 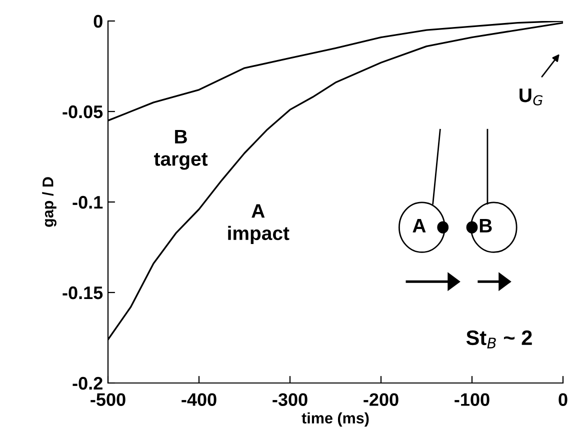 I want to click on x-axis-title: time (ms), so click(x=335, y=419).